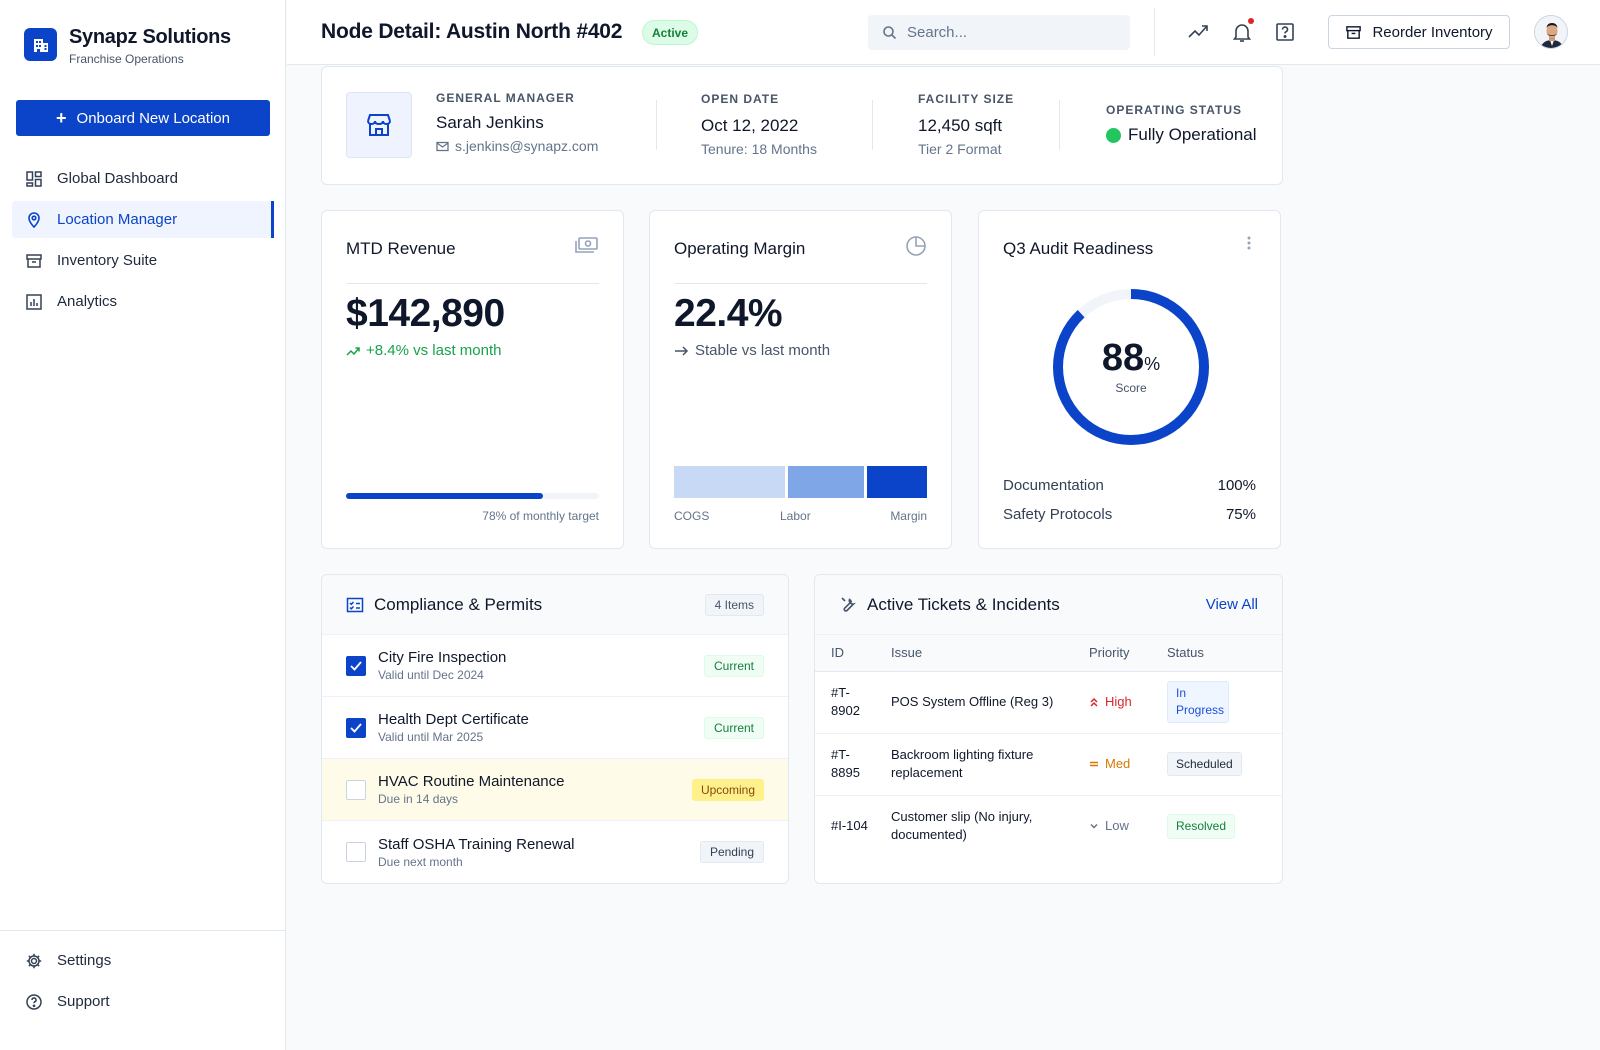 The height and width of the screenshot is (1050, 1600). I want to click on money-icon, so click(587, 245).